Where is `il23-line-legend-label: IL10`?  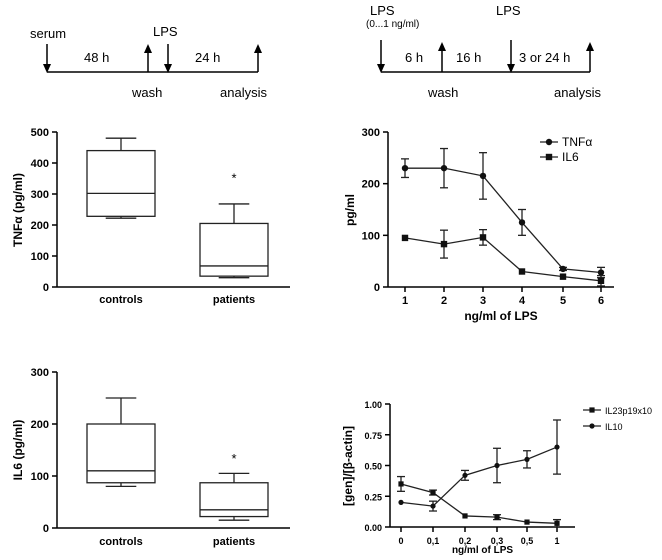 il23-line-legend-label: IL10 is located at coordinates (614, 427).